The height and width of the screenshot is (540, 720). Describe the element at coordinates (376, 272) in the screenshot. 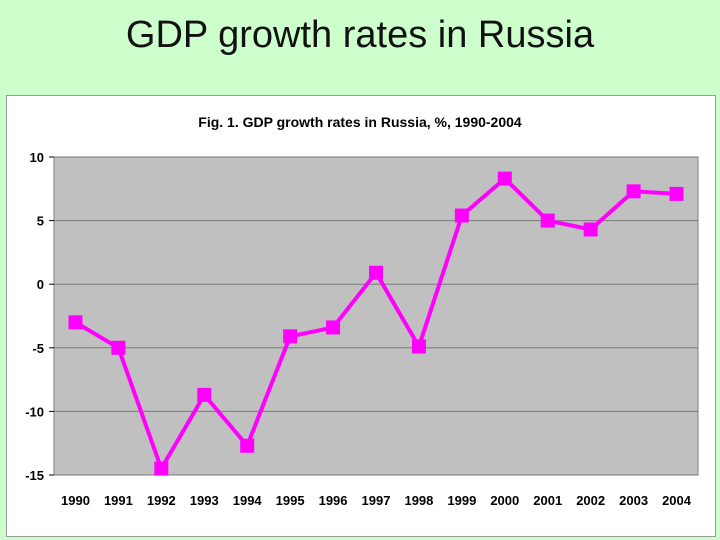

I see `data-point-1997` at that location.